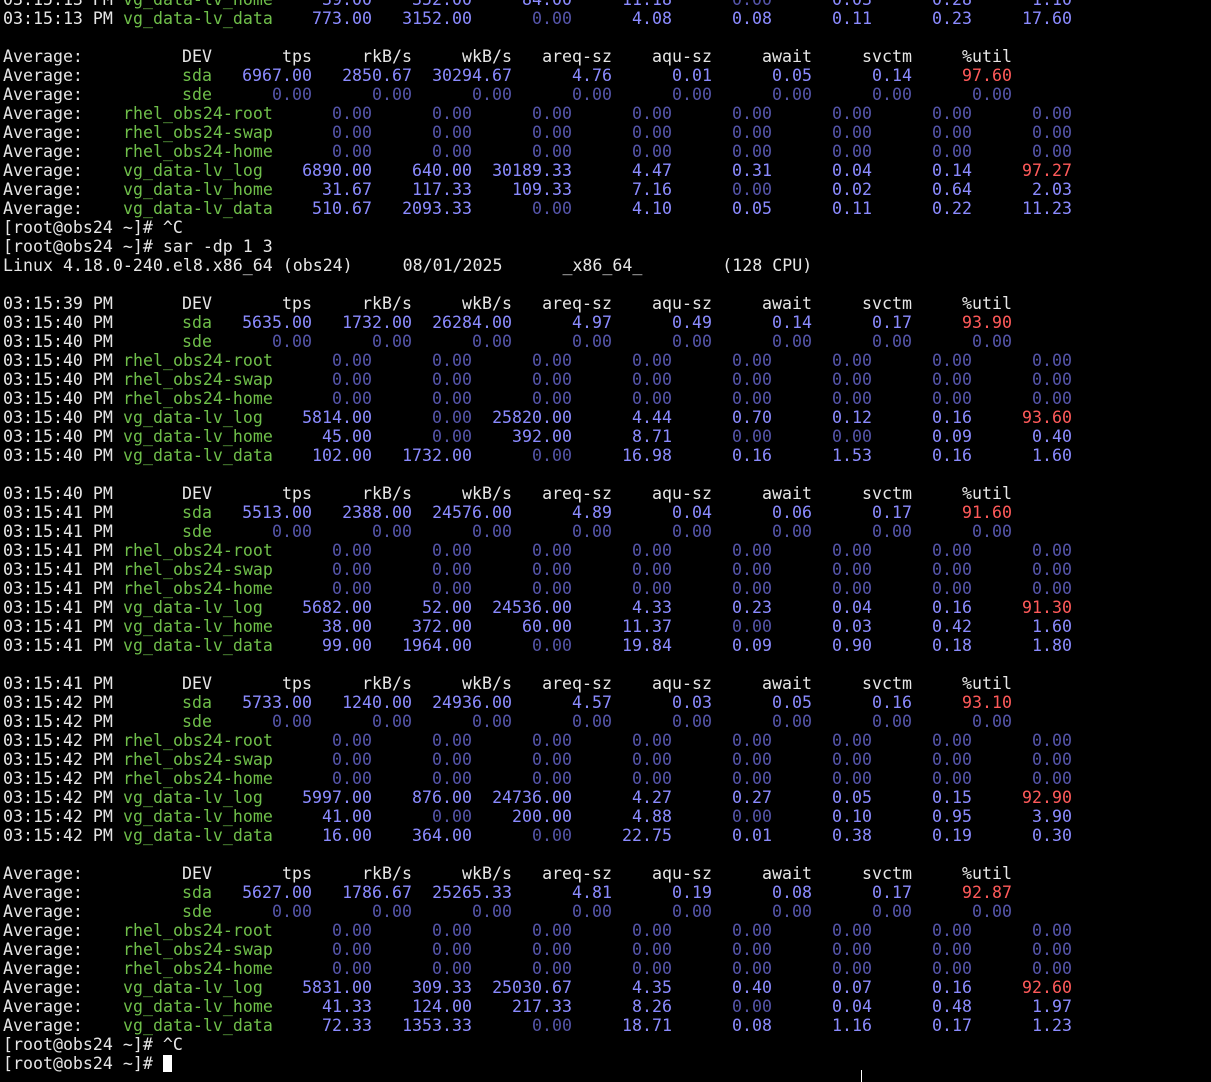 The height and width of the screenshot is (1082, 1211). What do you see at coordinates (1052, 816) in the screenshot?
I see `metric-value: 3.90` at bounding box center [1052, 816].